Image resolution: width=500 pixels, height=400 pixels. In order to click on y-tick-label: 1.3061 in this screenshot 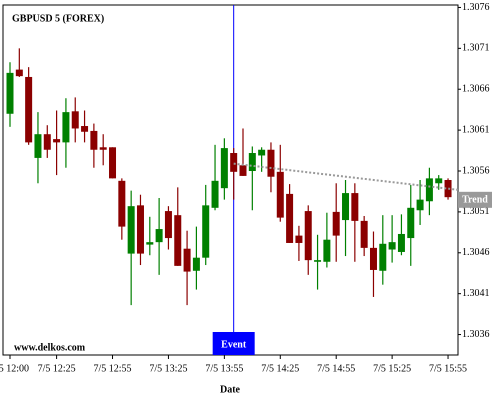, I will do `click(476, 129)`.